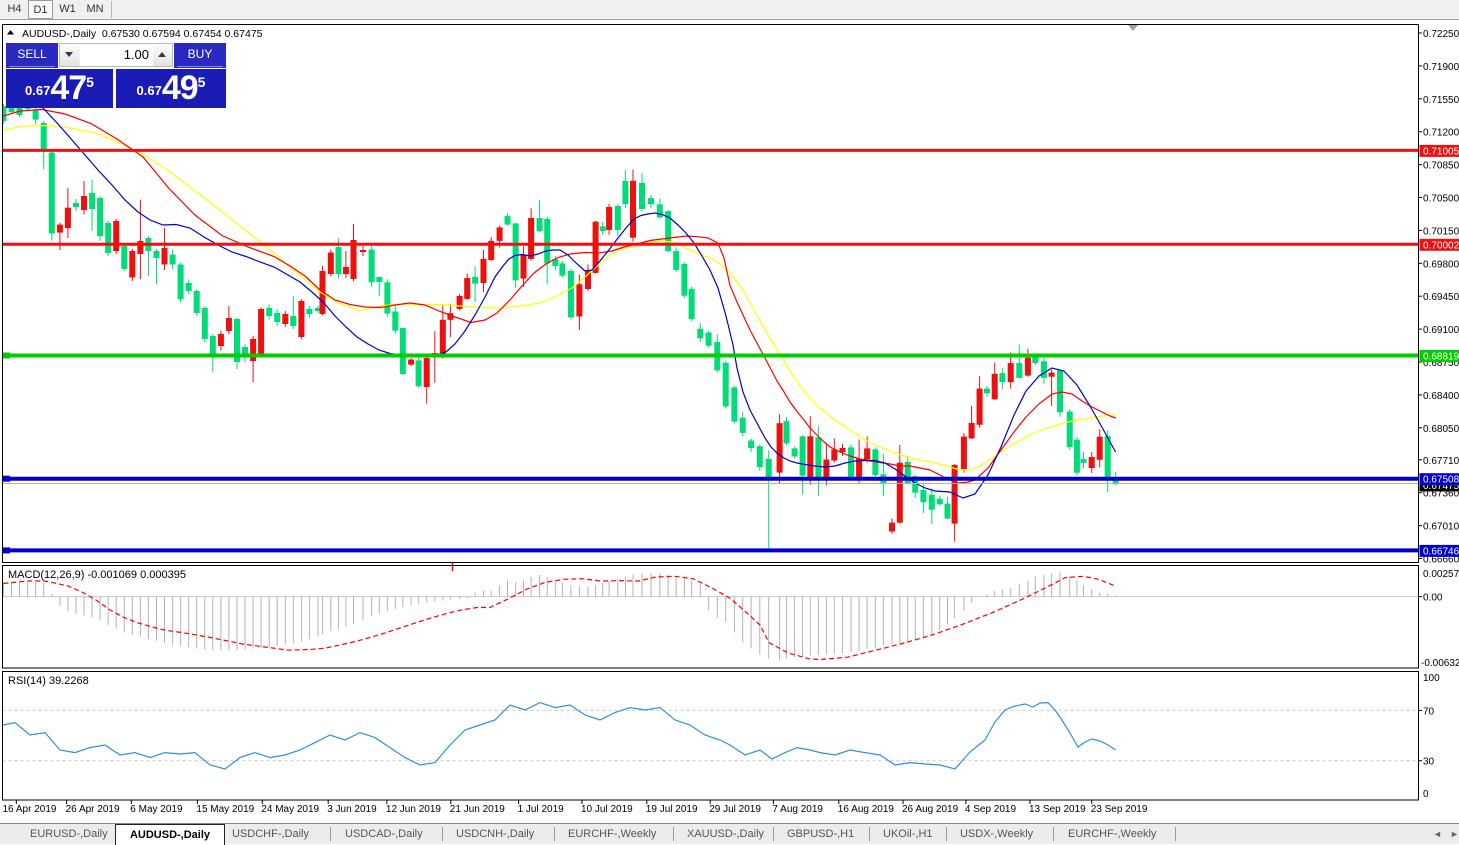 This screenshot has width=1459, height=845. I want to click on svg-text: 0.69800, so click(1441, 264).